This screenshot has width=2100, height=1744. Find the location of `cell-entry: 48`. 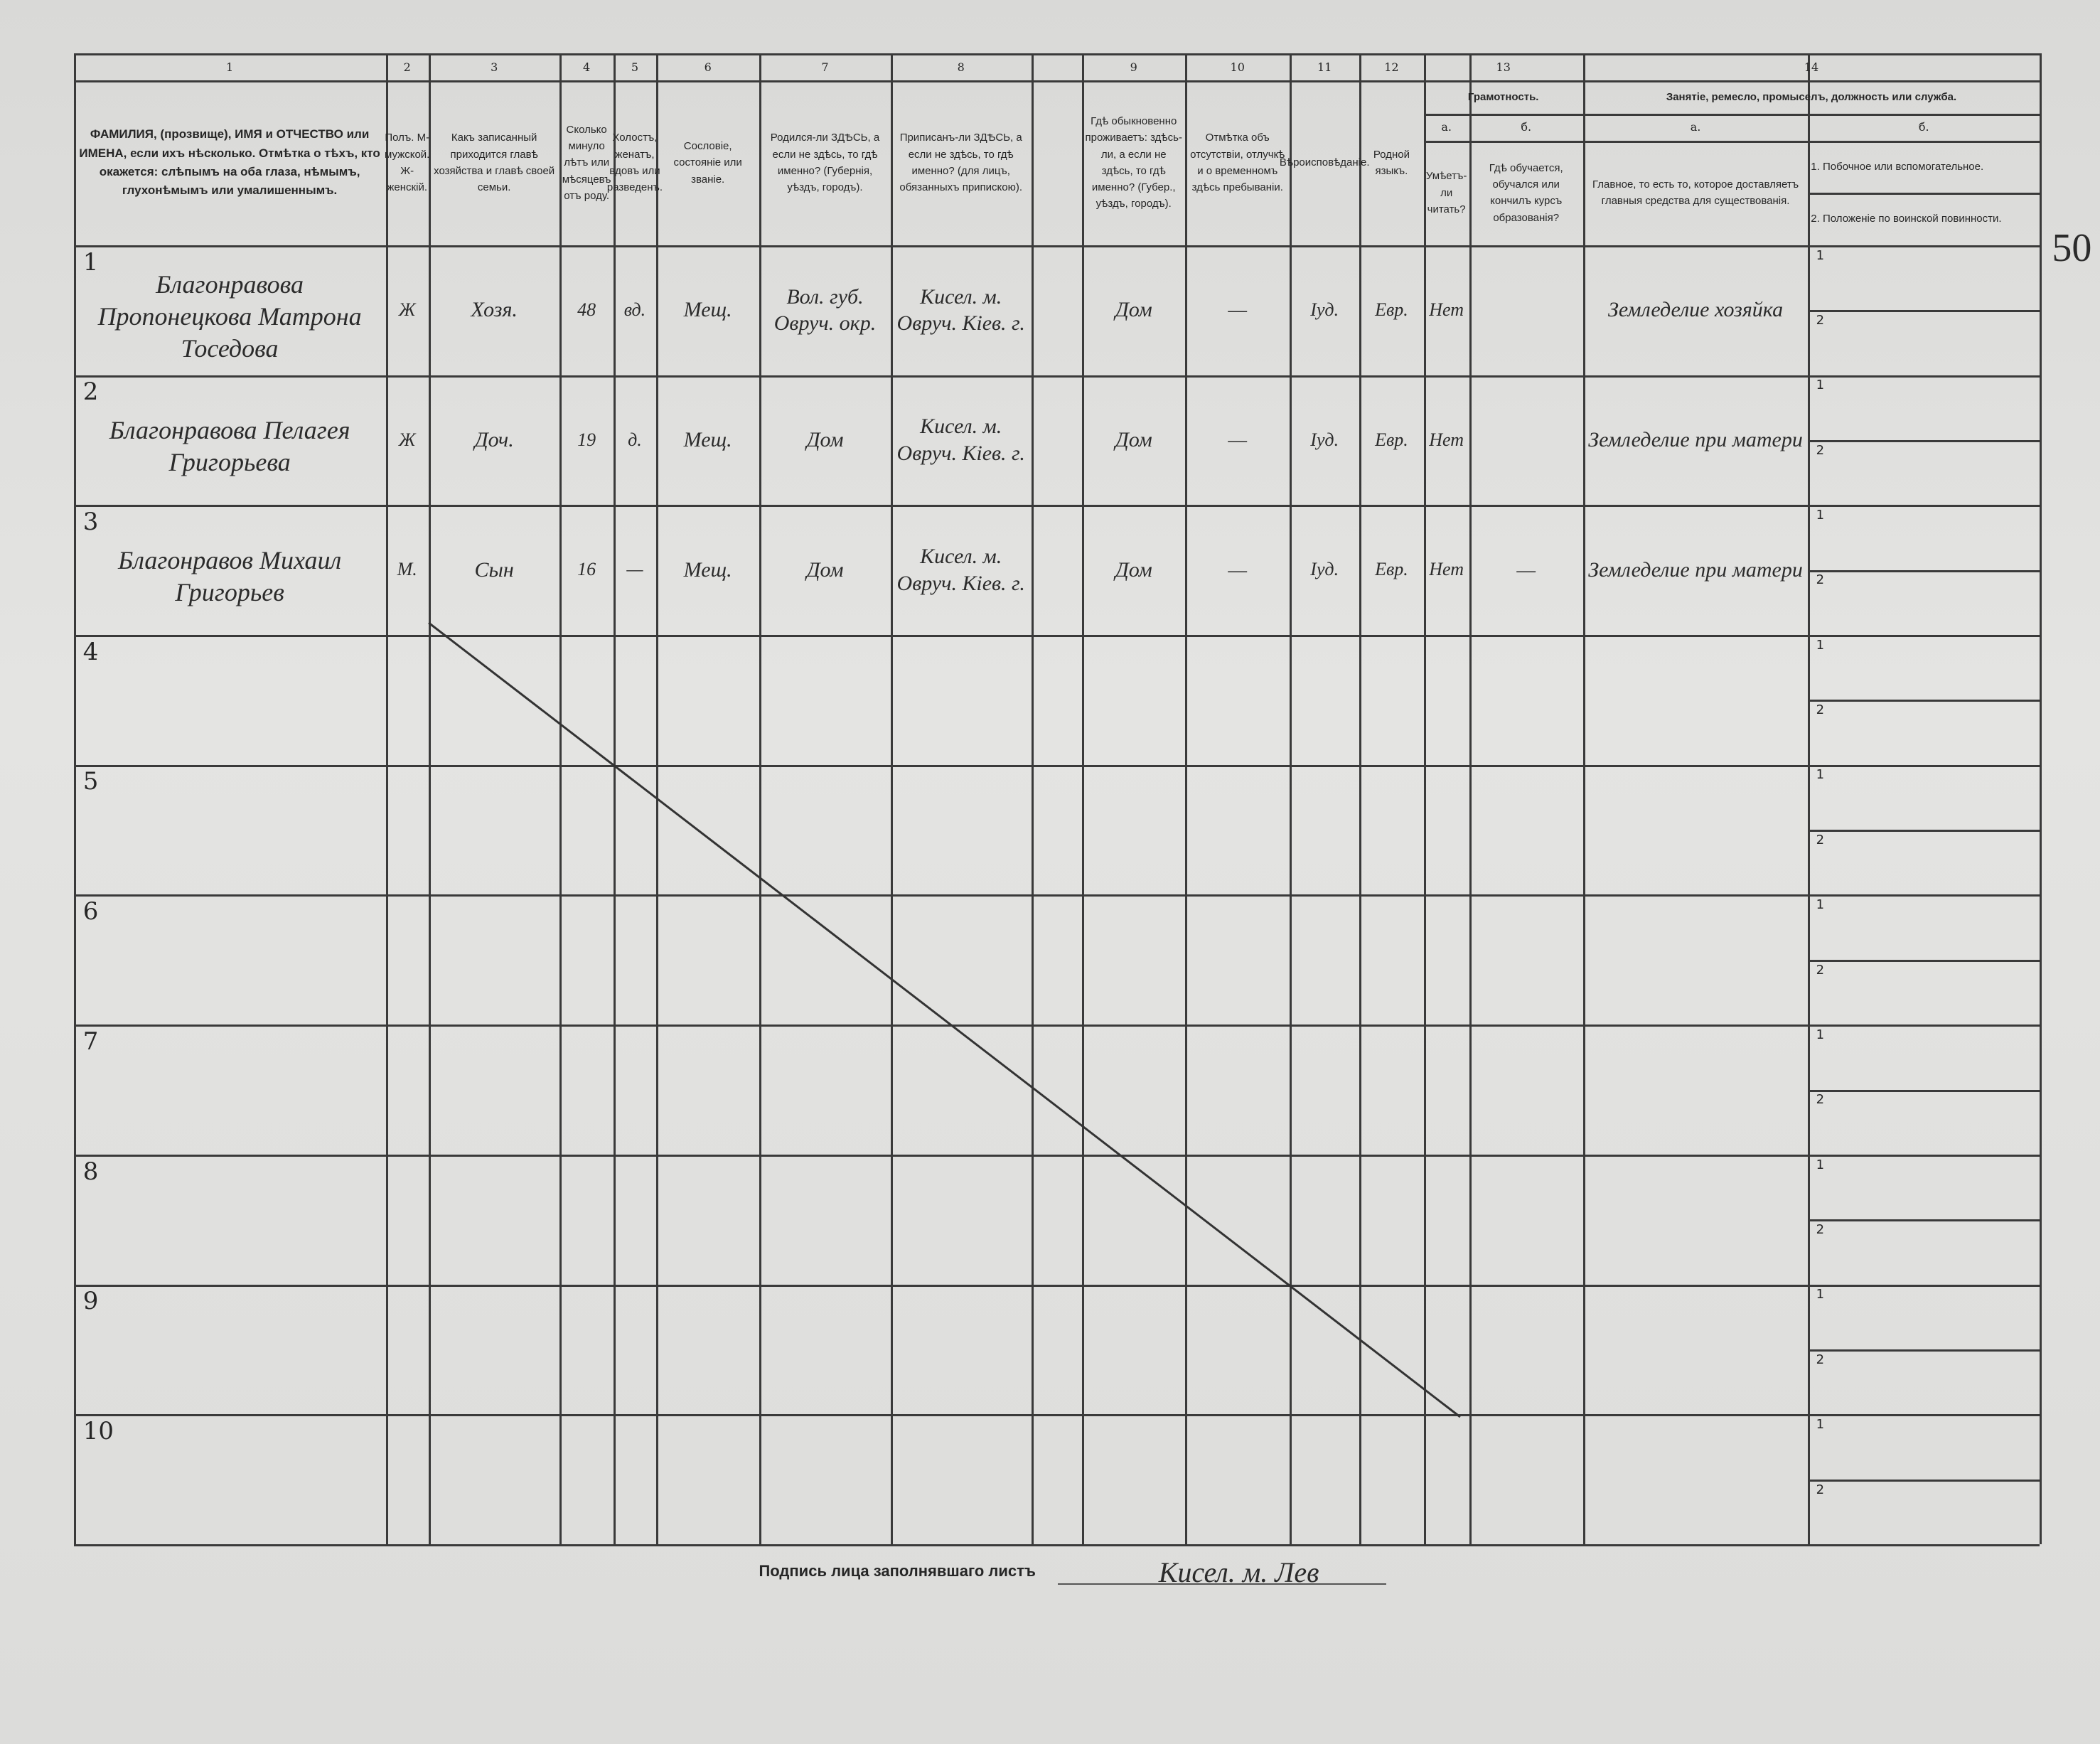

cell-entry: 48 is located at coordinates (586, 309).